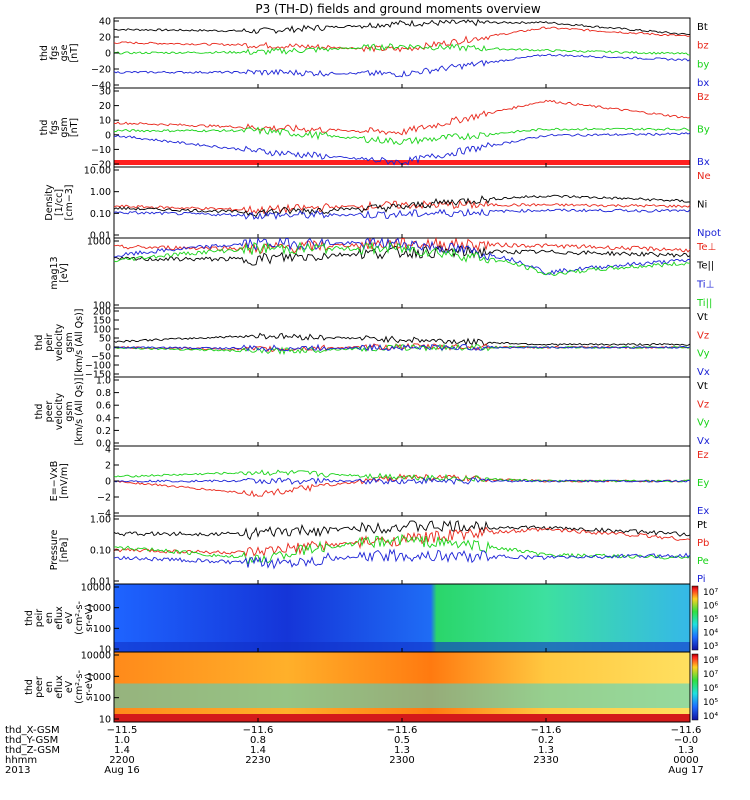 This screenshot has width=750, height=800. What do you see at coordinates (39, 618) in the screenshot?
I see `y-axis-label: peir` at bounding box center [39, 618].